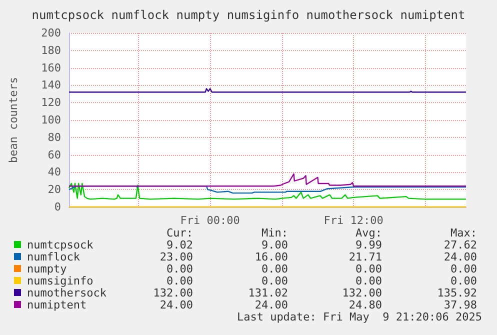 Image resolution: width=497 pixels, height=335 pixels. Describe the element at coordinates (53, 257) in the screenshot. I see `legend-label: numflock` at that location.